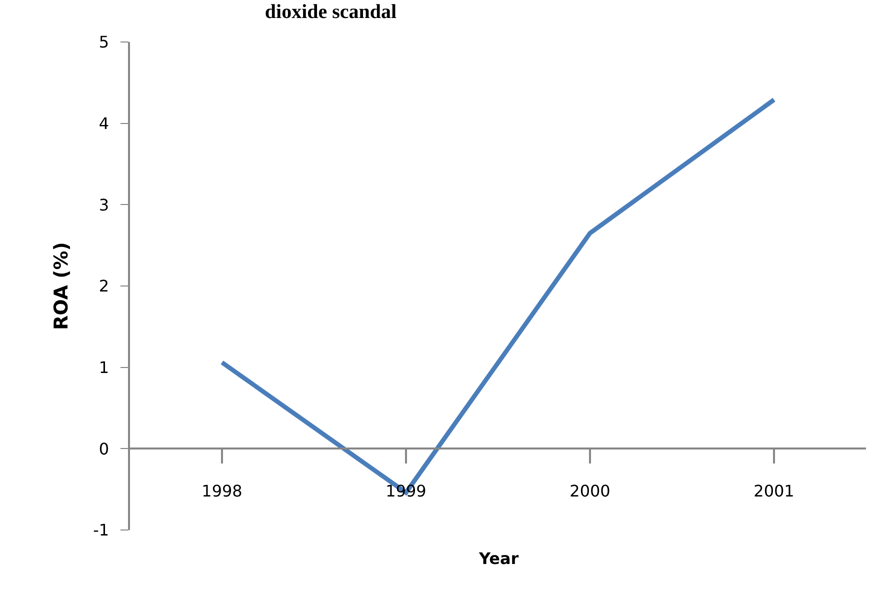 The height and width of the screenshot is (591, 883). What do you see at coordinates (104, 367) in the screenshot?
I see `y-tick-label: 1` at bounding box center [104, 367].